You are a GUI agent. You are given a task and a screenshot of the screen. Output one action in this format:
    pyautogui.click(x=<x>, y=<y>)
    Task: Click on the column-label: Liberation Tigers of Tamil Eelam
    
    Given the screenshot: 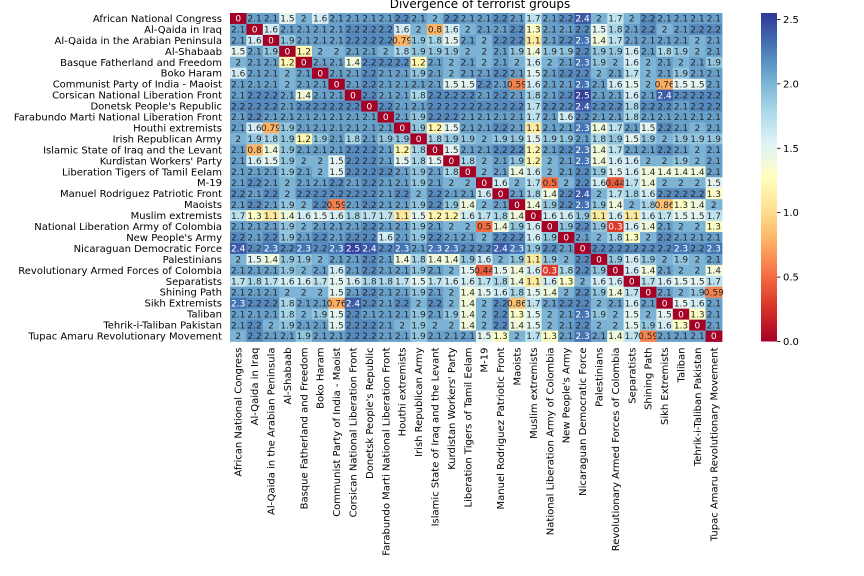 What is the action you would take?
    pyautogui.click(x=468, y=428)
    